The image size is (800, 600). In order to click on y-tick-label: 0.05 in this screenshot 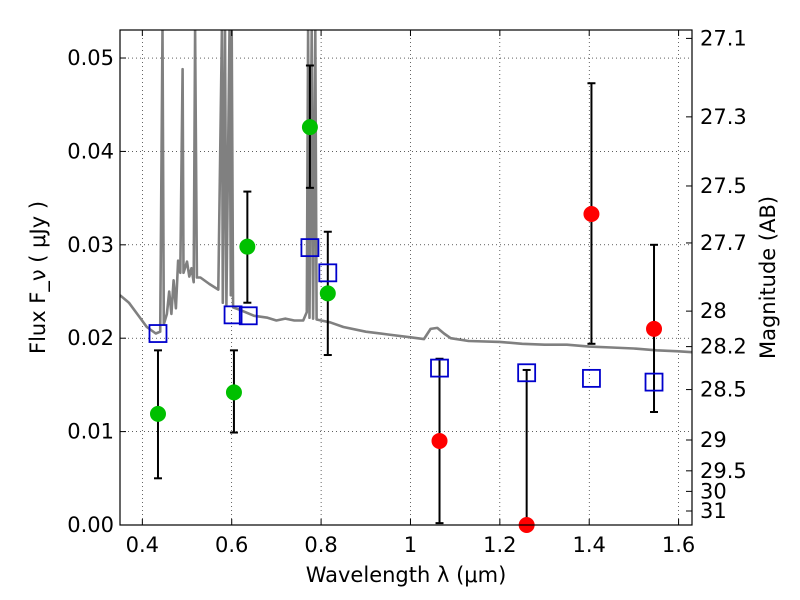, I will do `click(90, 58)`.